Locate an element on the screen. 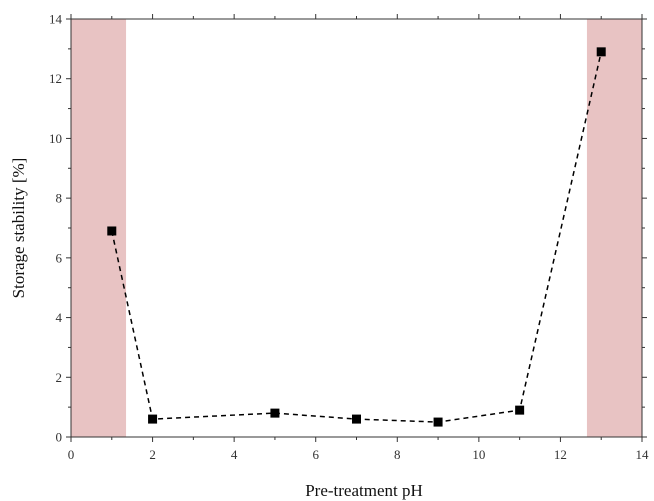 Image resolution: width=654 pixels, height=501 pixels. x-tick-label: 2 is located at coordinates (152, 454).